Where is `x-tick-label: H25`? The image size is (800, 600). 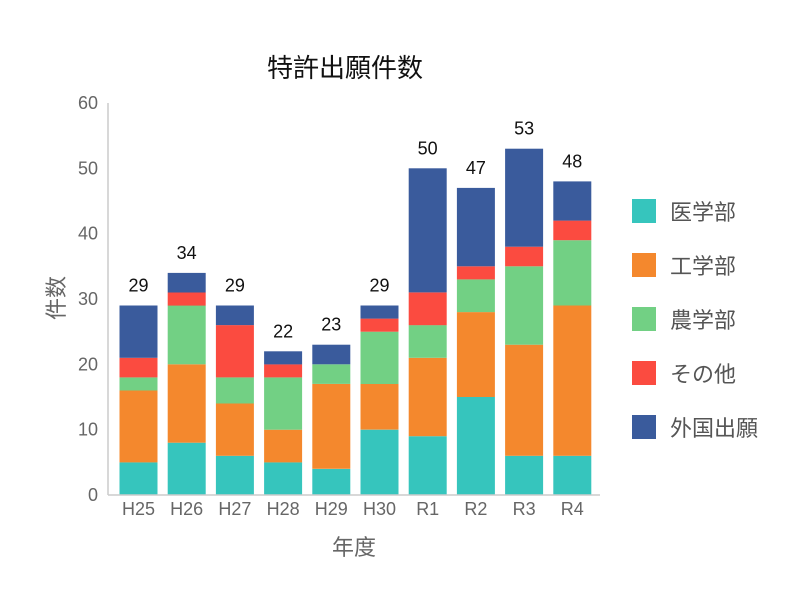
x-tick-label: H25 is located at coordinates (138, 509).